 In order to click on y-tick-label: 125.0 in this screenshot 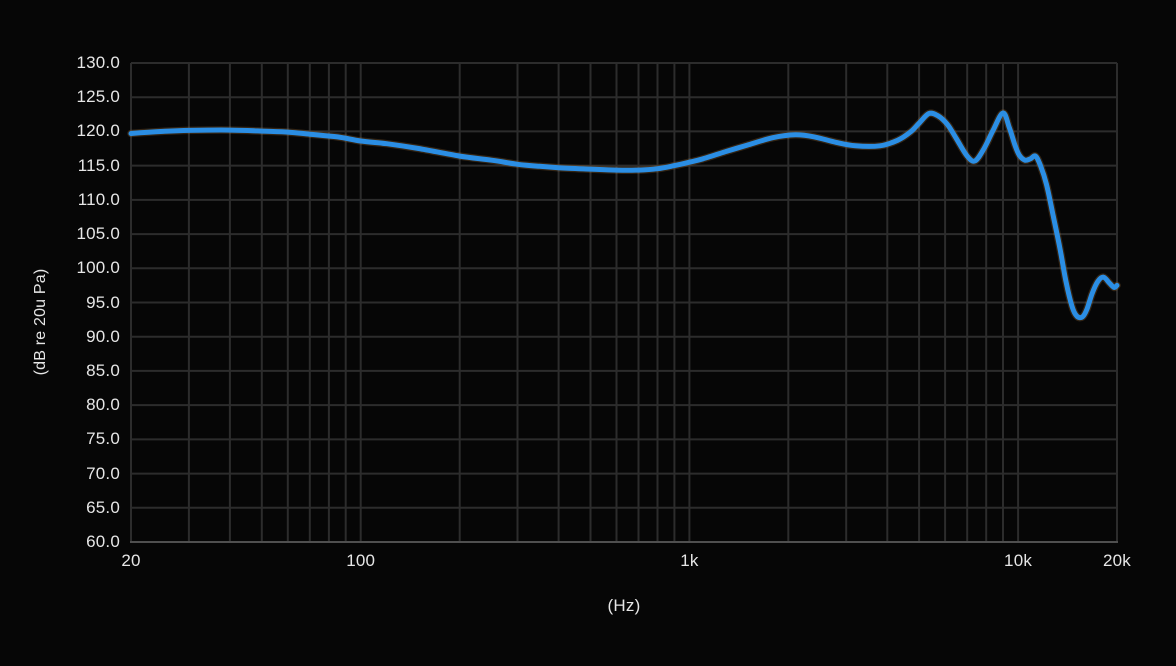, I will do `click(98, 97)`.